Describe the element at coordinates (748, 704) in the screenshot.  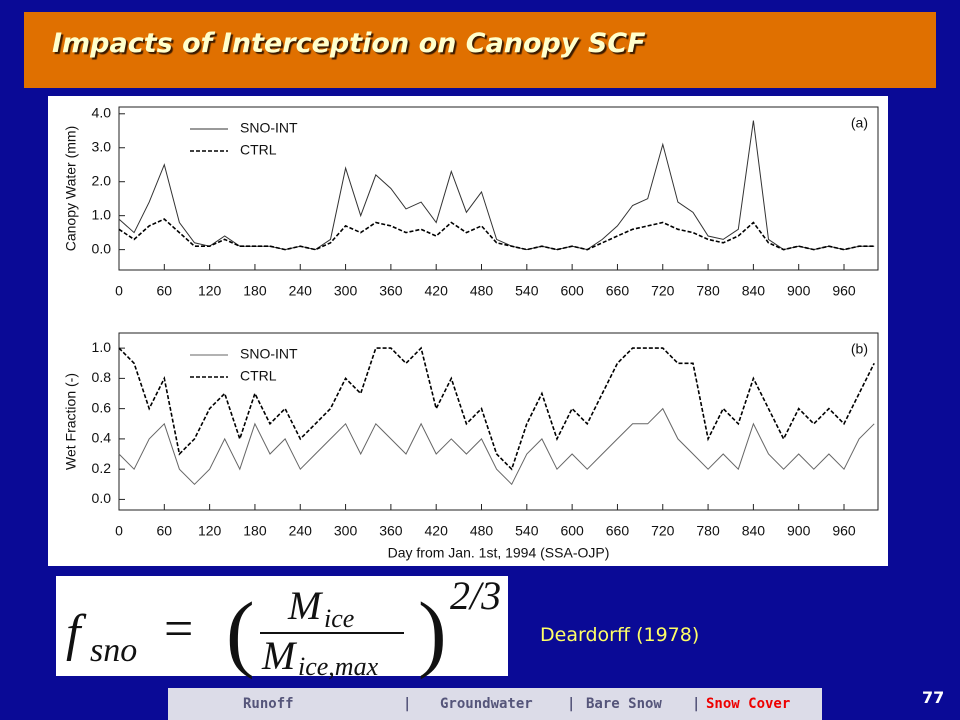
I see `footer-item: Snow Cover` at that location.